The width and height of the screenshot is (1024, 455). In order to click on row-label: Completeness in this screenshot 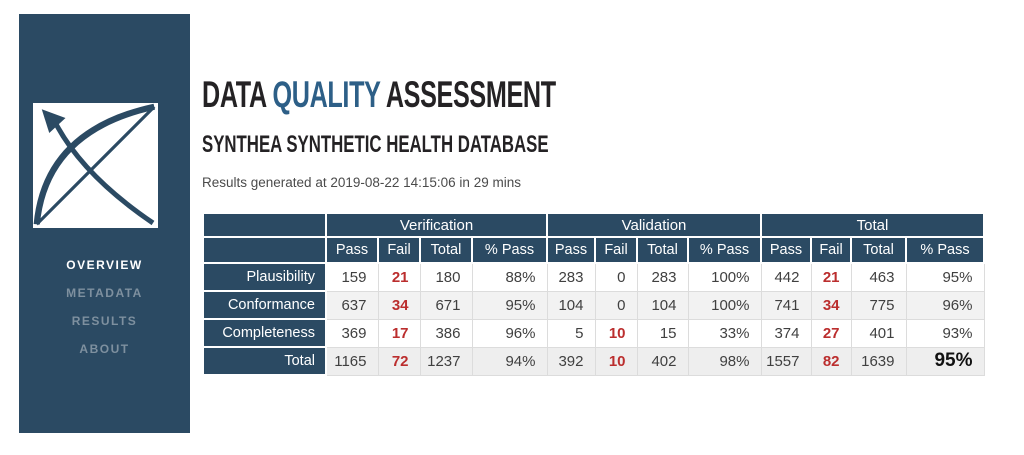, I will do `click(264, 333)`.